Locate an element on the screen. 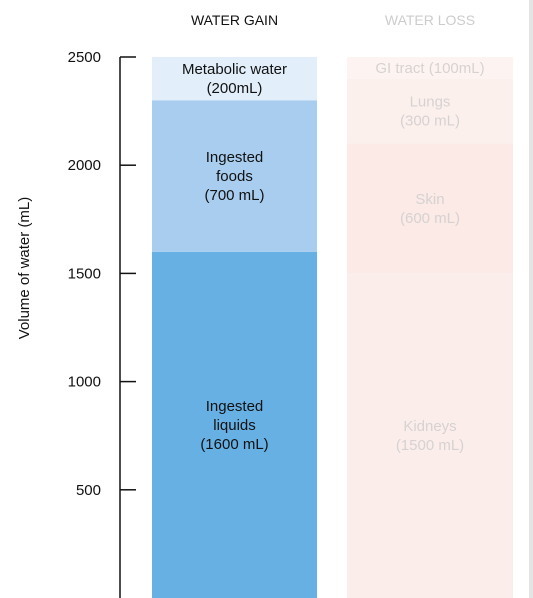 Image resolution: width=533 pixels, height=598 pixels. segment-label: (1500 mL) is located at coordinates (430, 445).